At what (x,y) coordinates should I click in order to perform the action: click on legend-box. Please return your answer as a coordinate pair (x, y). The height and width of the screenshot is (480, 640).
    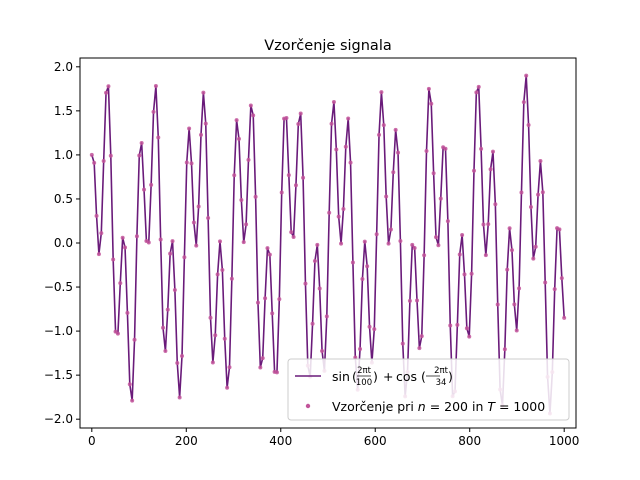
    Looking at the image, I should click on (428, 389).